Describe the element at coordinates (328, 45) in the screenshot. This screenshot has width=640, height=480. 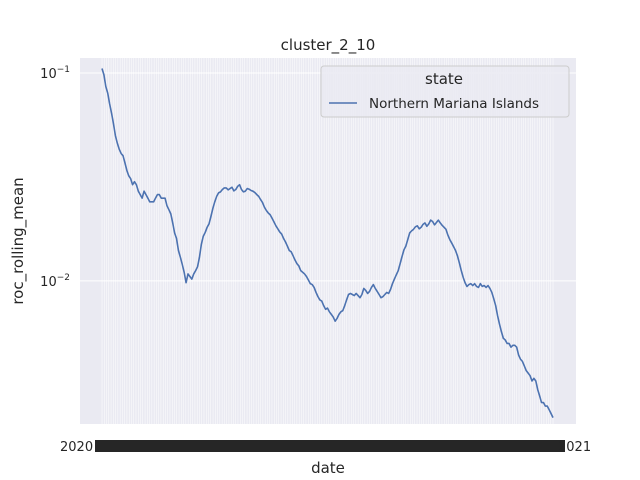
I see `chart-title: cluster_2_10` at that location.